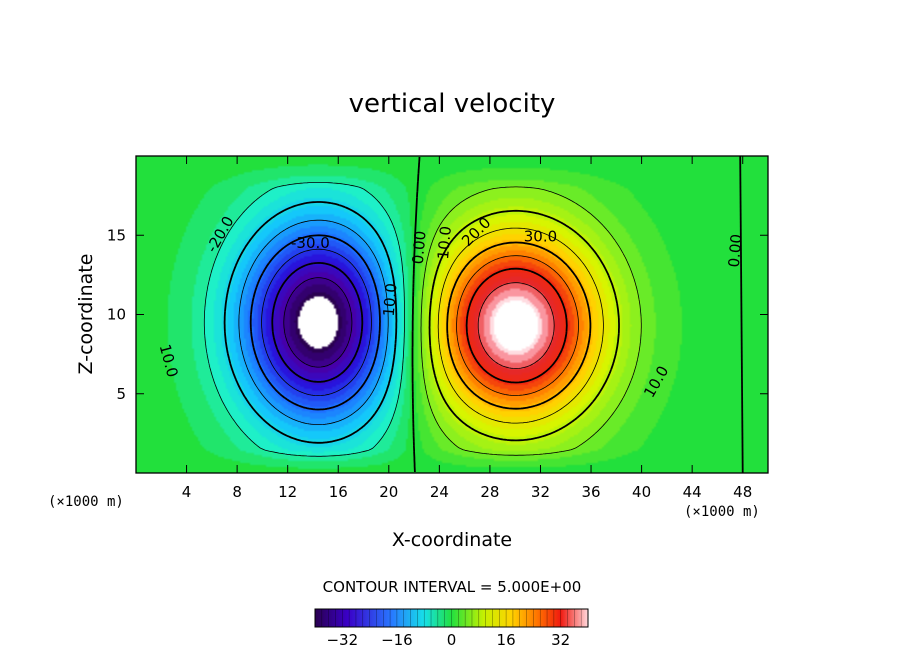 This screenshot has height=654, width=904. What do you see at coordinates (540, 237) in the screenshot?
I see `contour-label: 30.0` at bounding box center [540, 237].